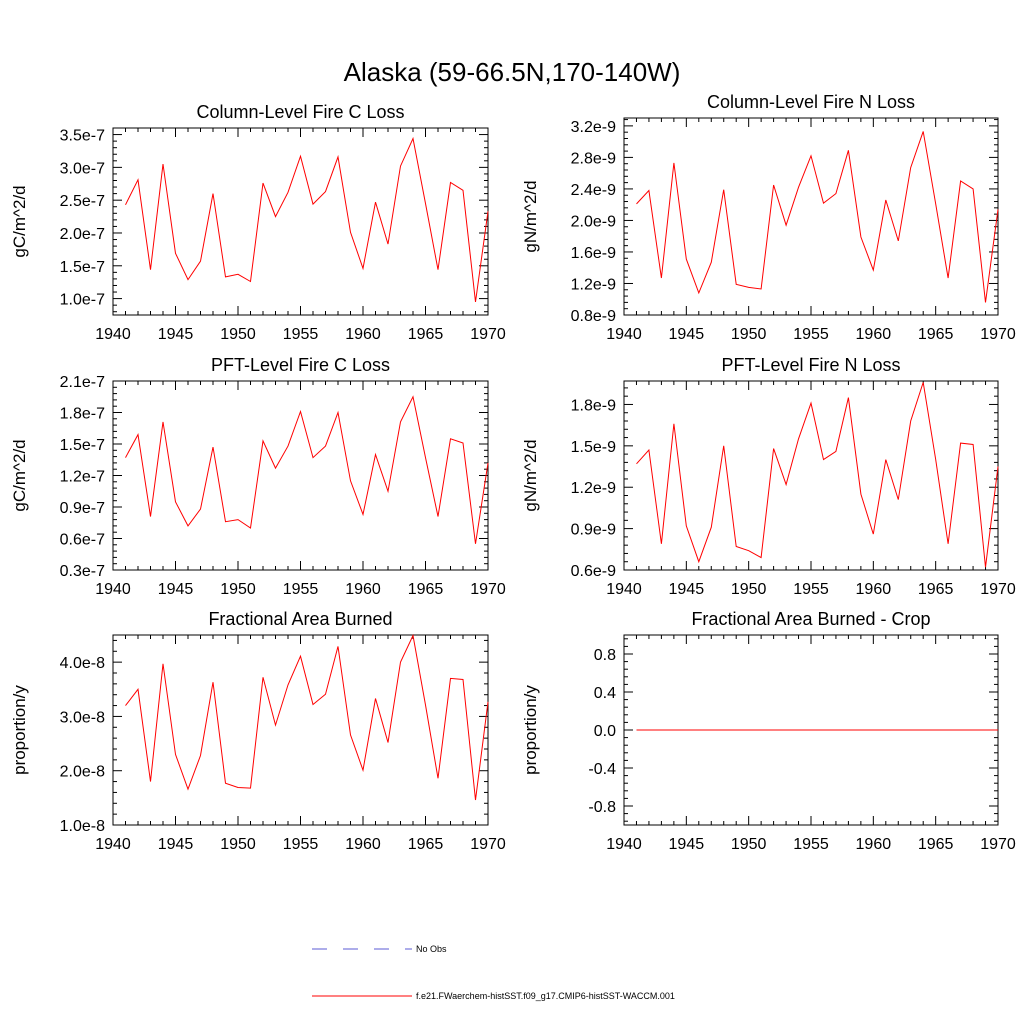 The height and width of the screenshot is (1024, 1024). Describe the element at coordinates (82, 234) in the screenshot. I see `y-tick-label: 2.0e-7` at that location.